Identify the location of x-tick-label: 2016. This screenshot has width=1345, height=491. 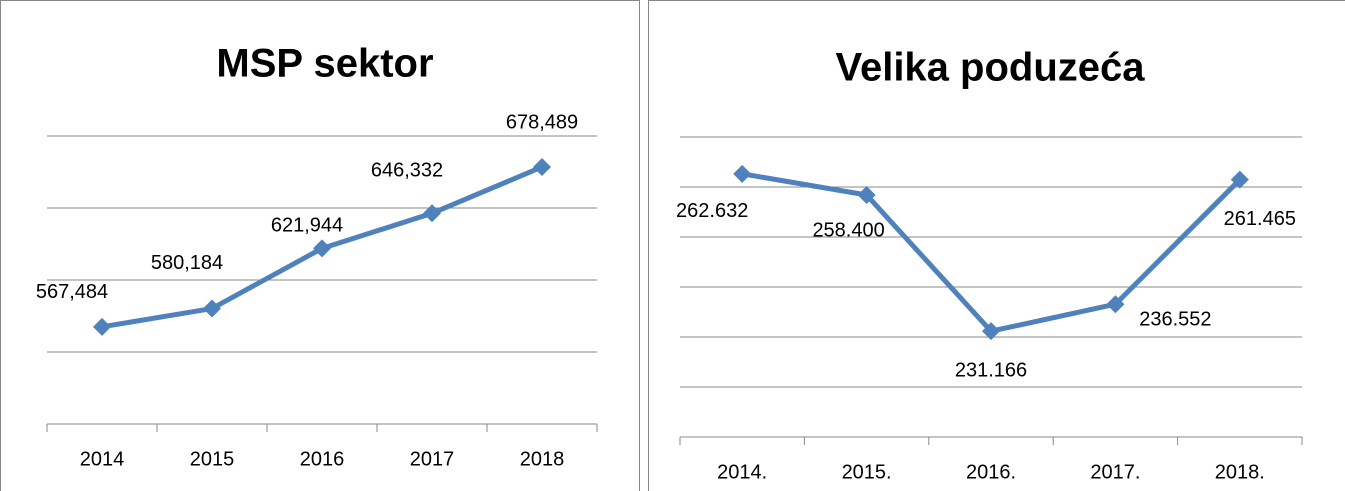
(322, 459).